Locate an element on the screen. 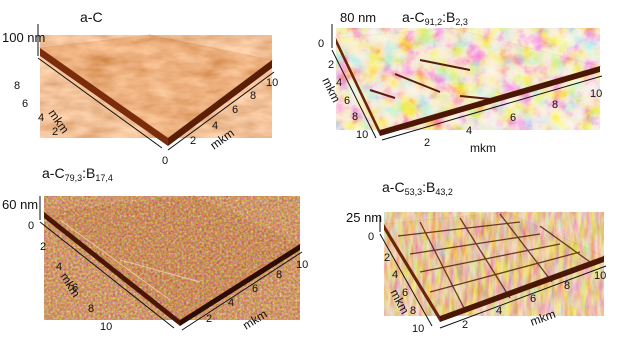  panel-d-y-tick-1: 4 is located at coordinates (395, 275).